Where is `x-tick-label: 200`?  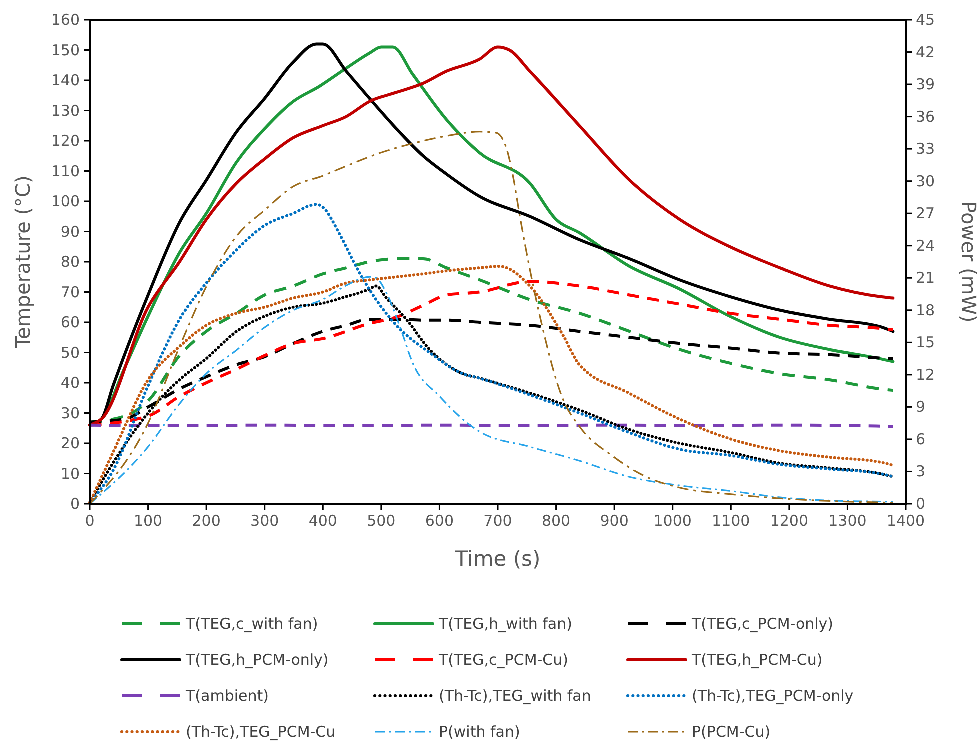 x-tick-label: 200 is located at coordinates (206, 521).